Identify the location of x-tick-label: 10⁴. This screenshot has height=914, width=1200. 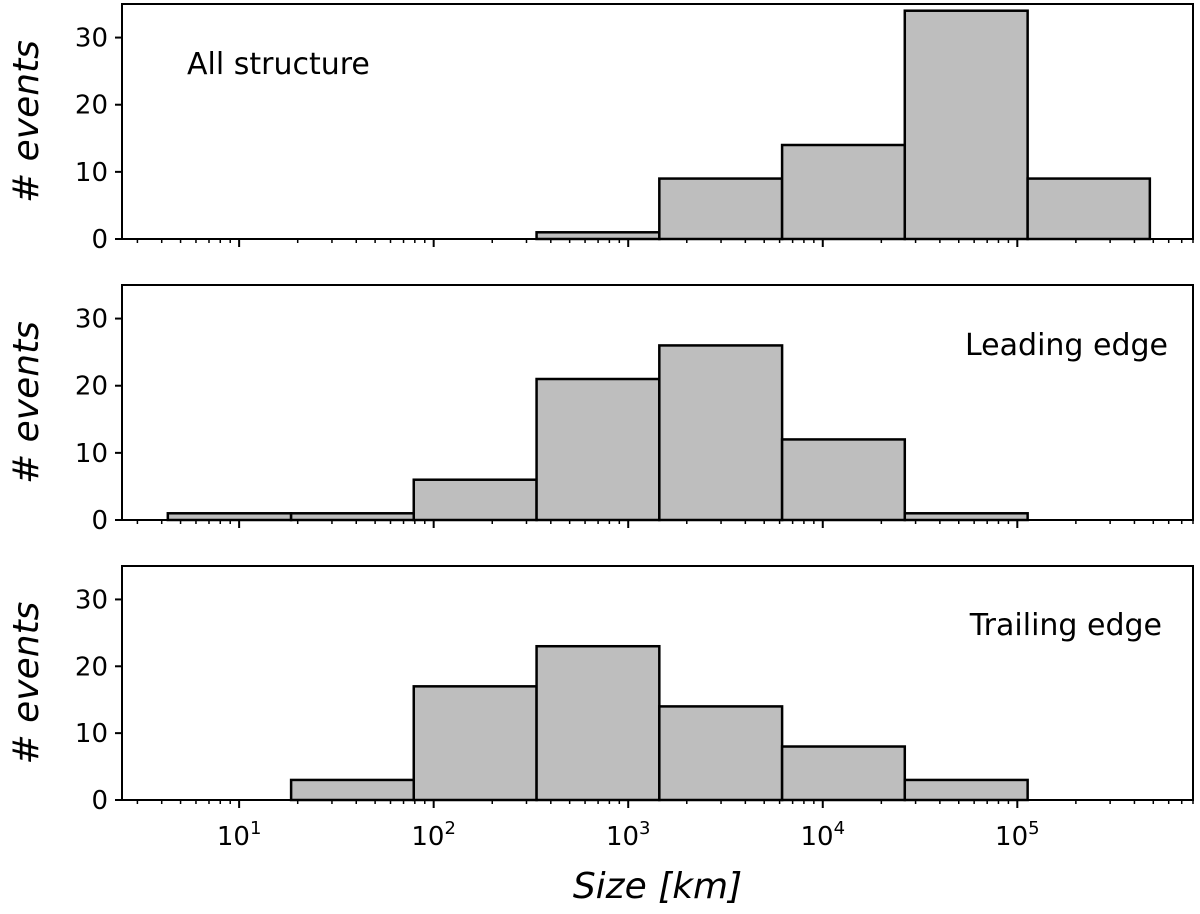
(822, 835).